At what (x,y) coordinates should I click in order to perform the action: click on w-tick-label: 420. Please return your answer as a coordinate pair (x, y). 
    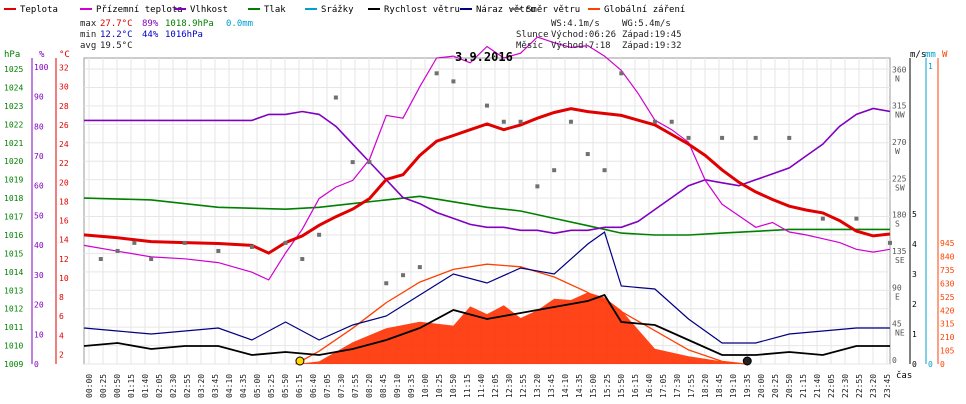
    Looking at the image, I should click on (947, 310).